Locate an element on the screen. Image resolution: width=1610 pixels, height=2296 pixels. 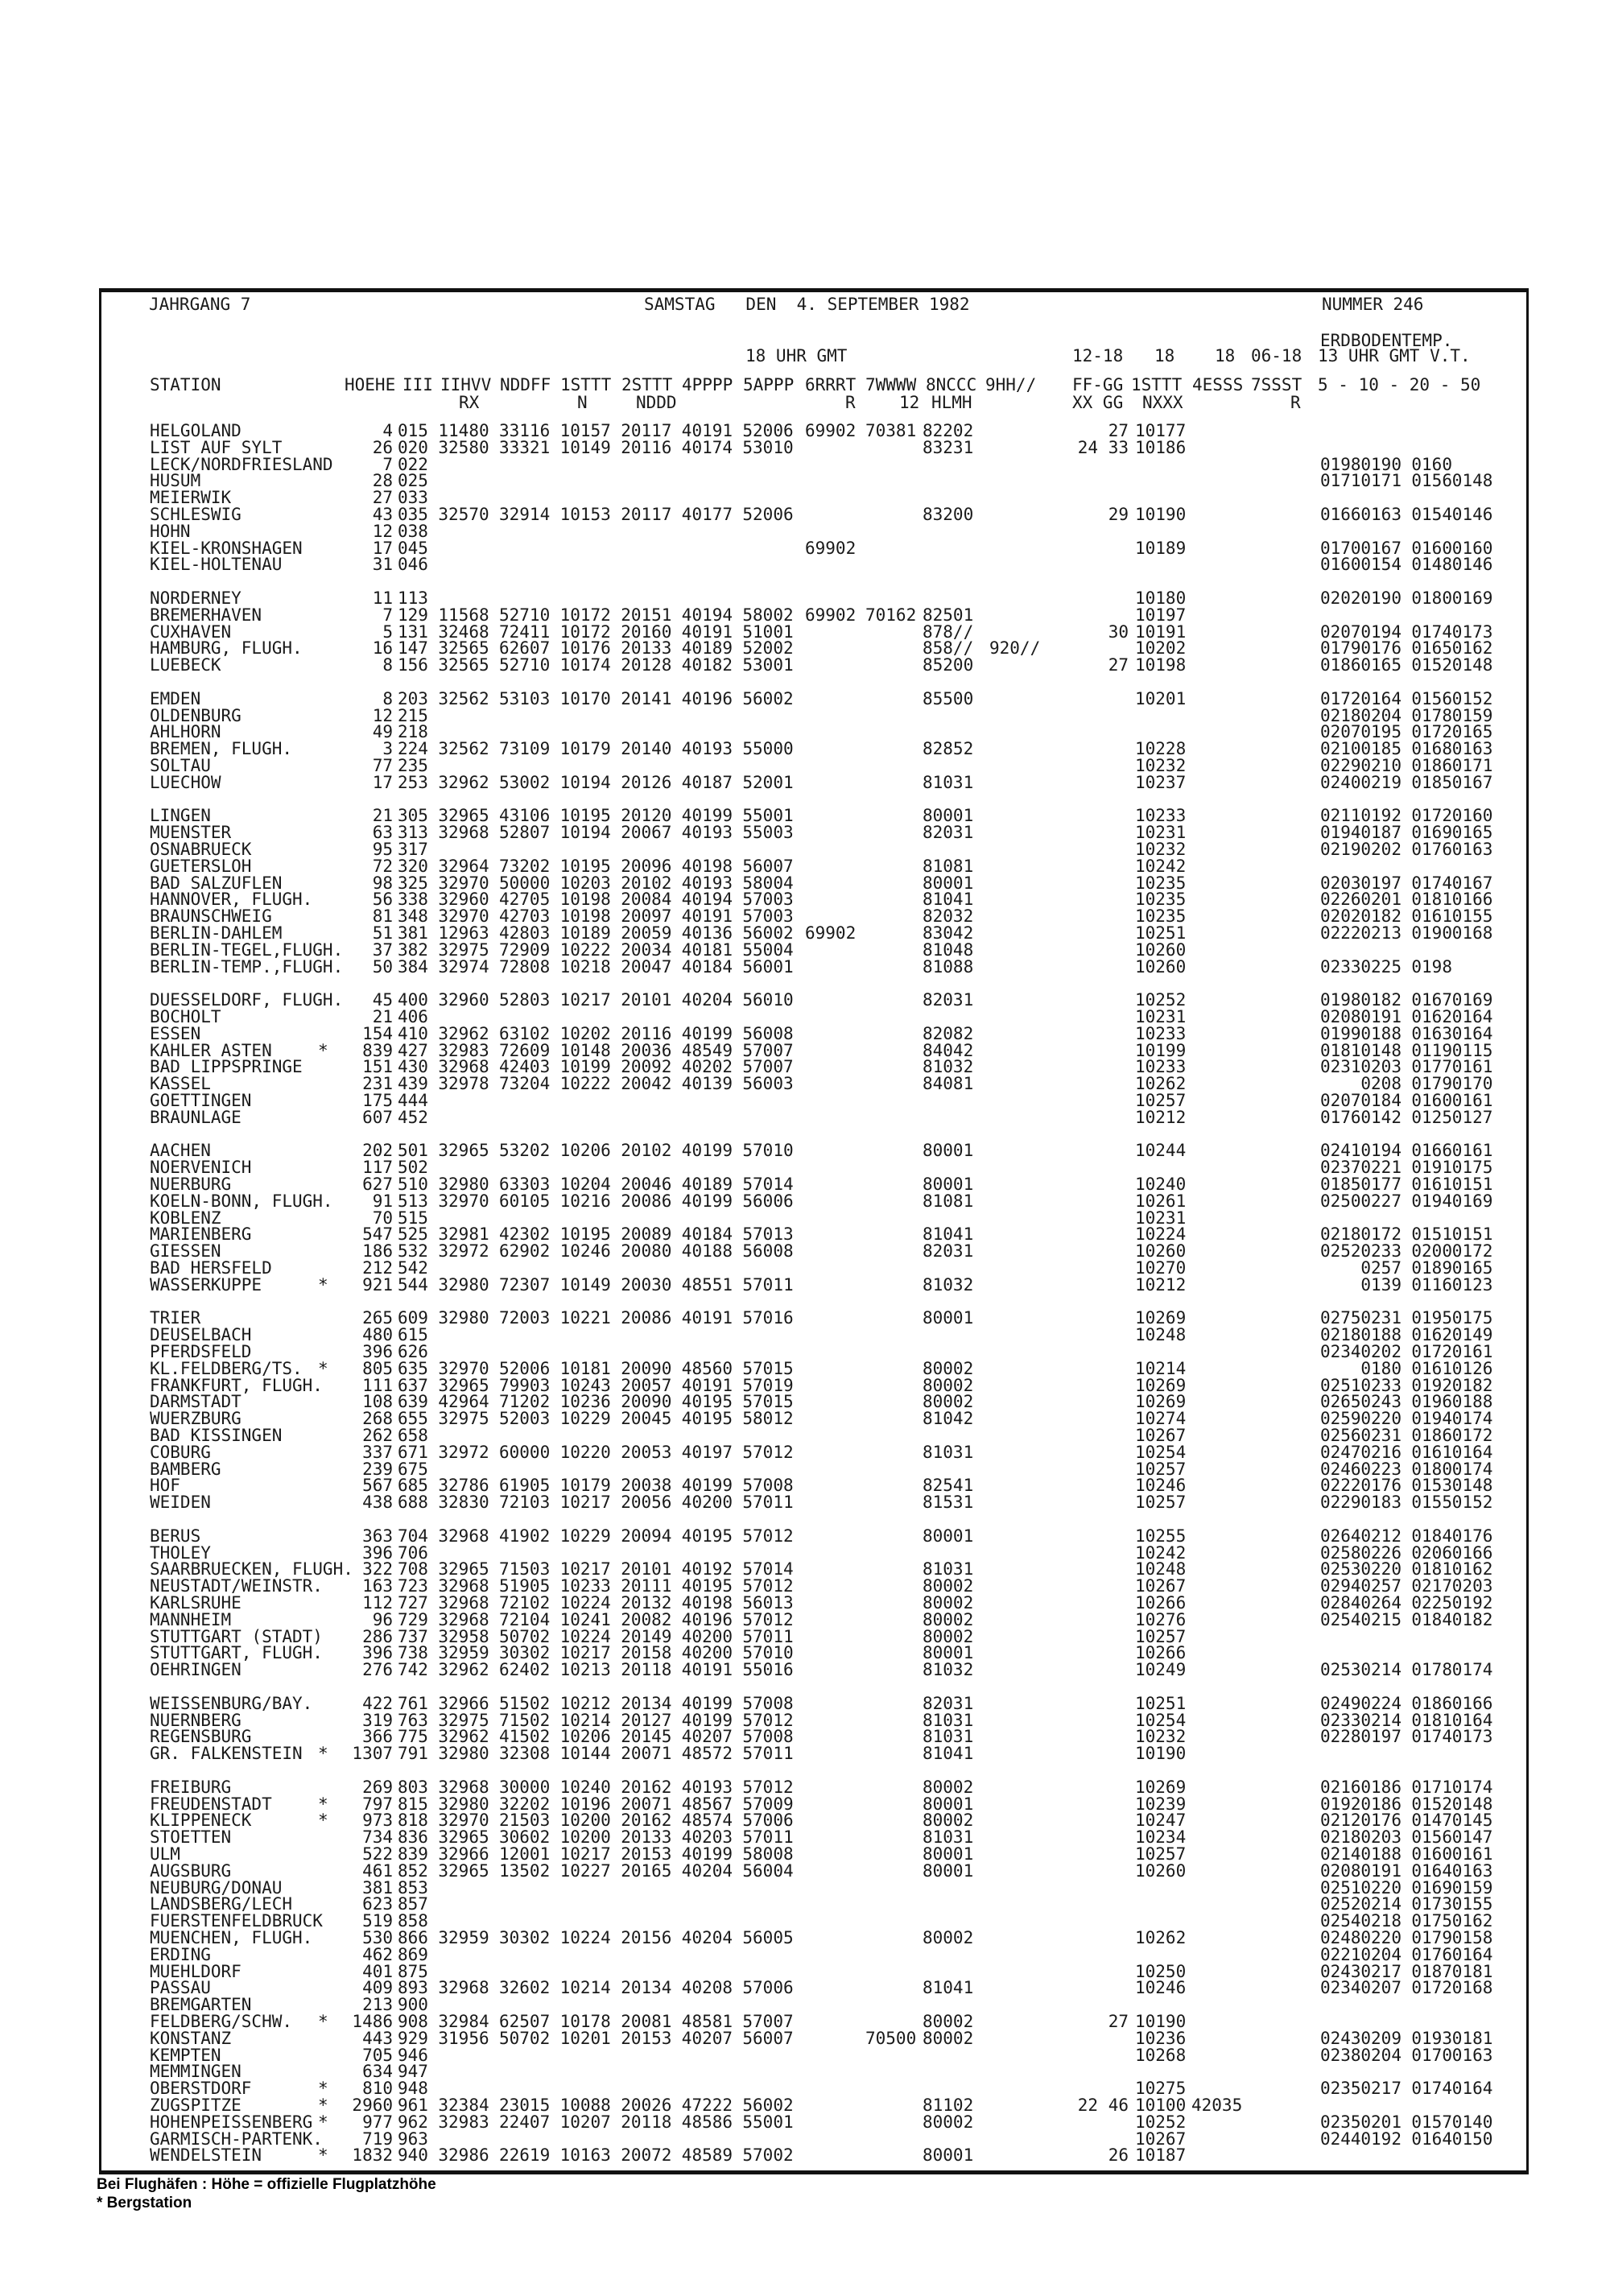
synop-group: 62507 is located at coordinates (525, 2021).